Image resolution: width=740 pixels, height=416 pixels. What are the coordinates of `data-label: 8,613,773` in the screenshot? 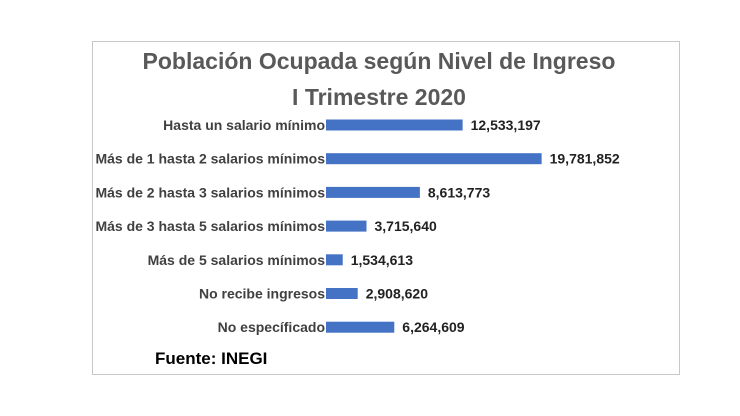 It's located at (459, 192).